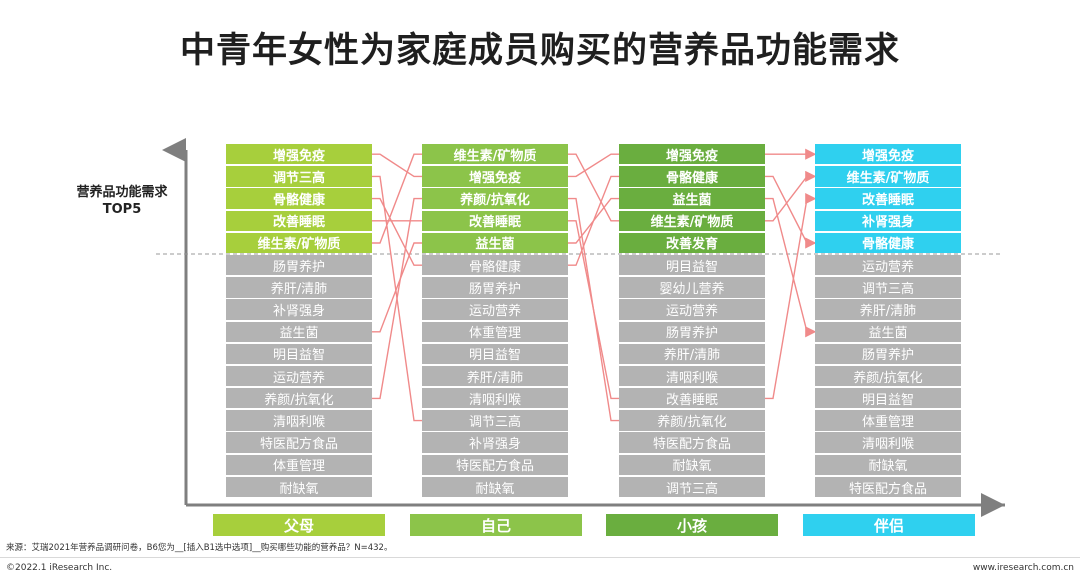  I want to click on top-item-0-2: 骨骼健康, so click(299, 198).